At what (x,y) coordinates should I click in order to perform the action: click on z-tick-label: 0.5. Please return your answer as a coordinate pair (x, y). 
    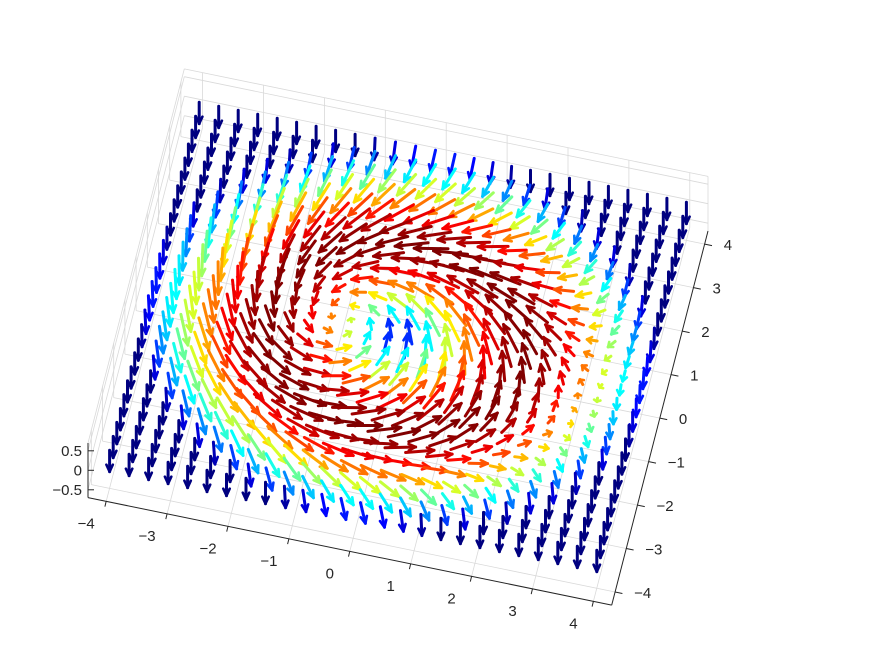
    Looking at the image, I should click on (71, 451).